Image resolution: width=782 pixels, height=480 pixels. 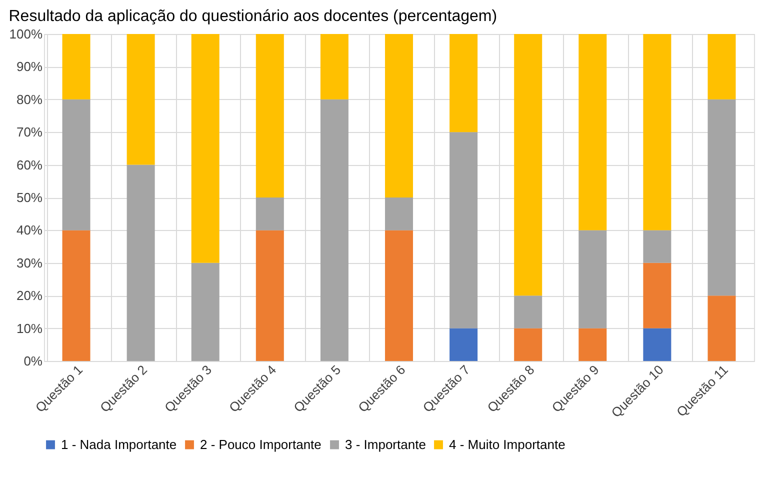 I want to click on y-tick-label: 70%, so click(x=29, y=132).